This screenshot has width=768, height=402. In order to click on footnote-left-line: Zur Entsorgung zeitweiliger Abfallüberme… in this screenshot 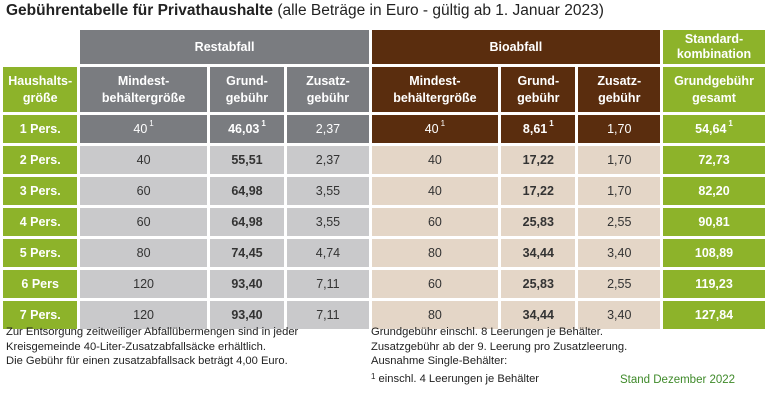, I will do `click(152, 332)`.